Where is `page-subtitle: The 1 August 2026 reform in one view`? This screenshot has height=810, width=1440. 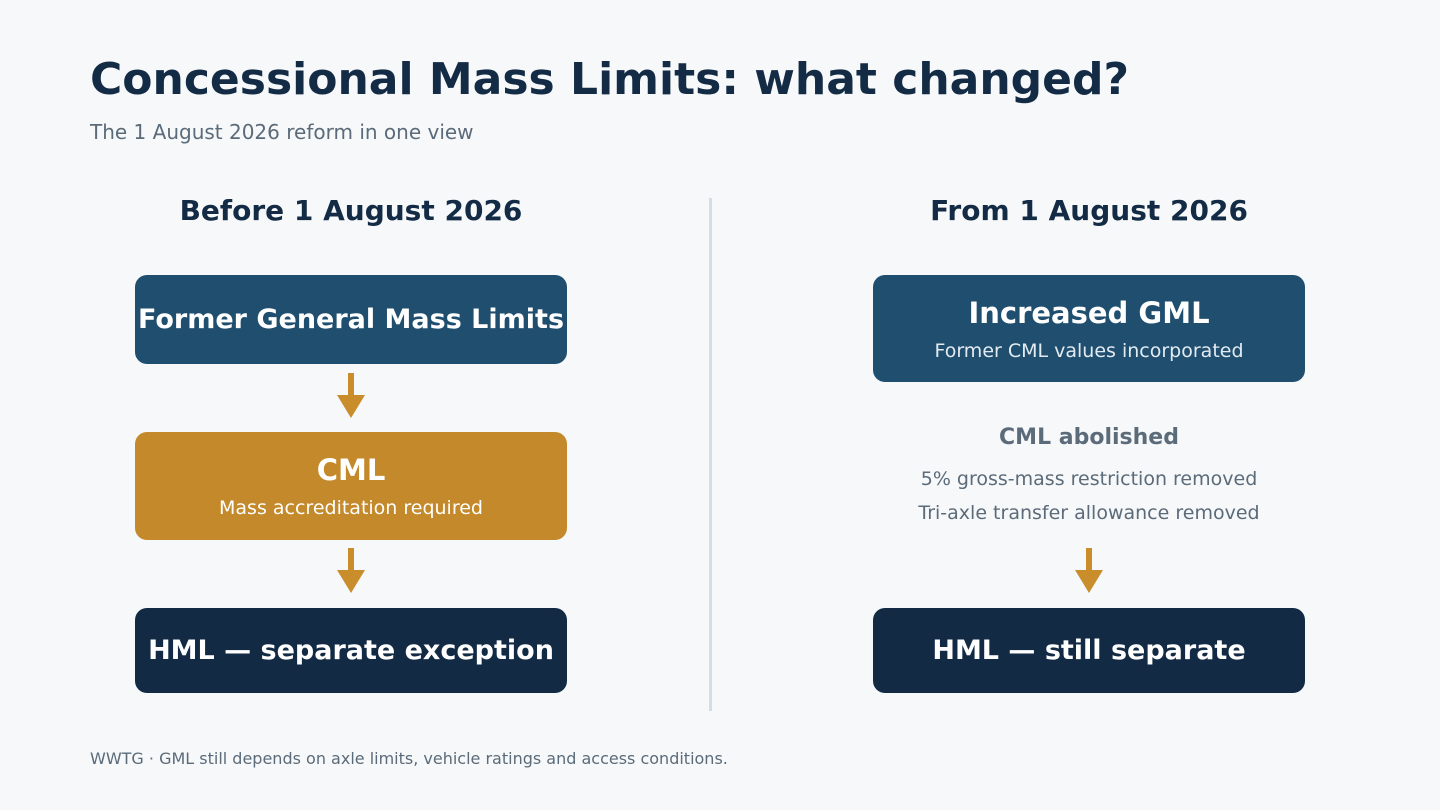 page-subtitle: The 1 August 2026 reform in one view is located at coordinates (282, 132).